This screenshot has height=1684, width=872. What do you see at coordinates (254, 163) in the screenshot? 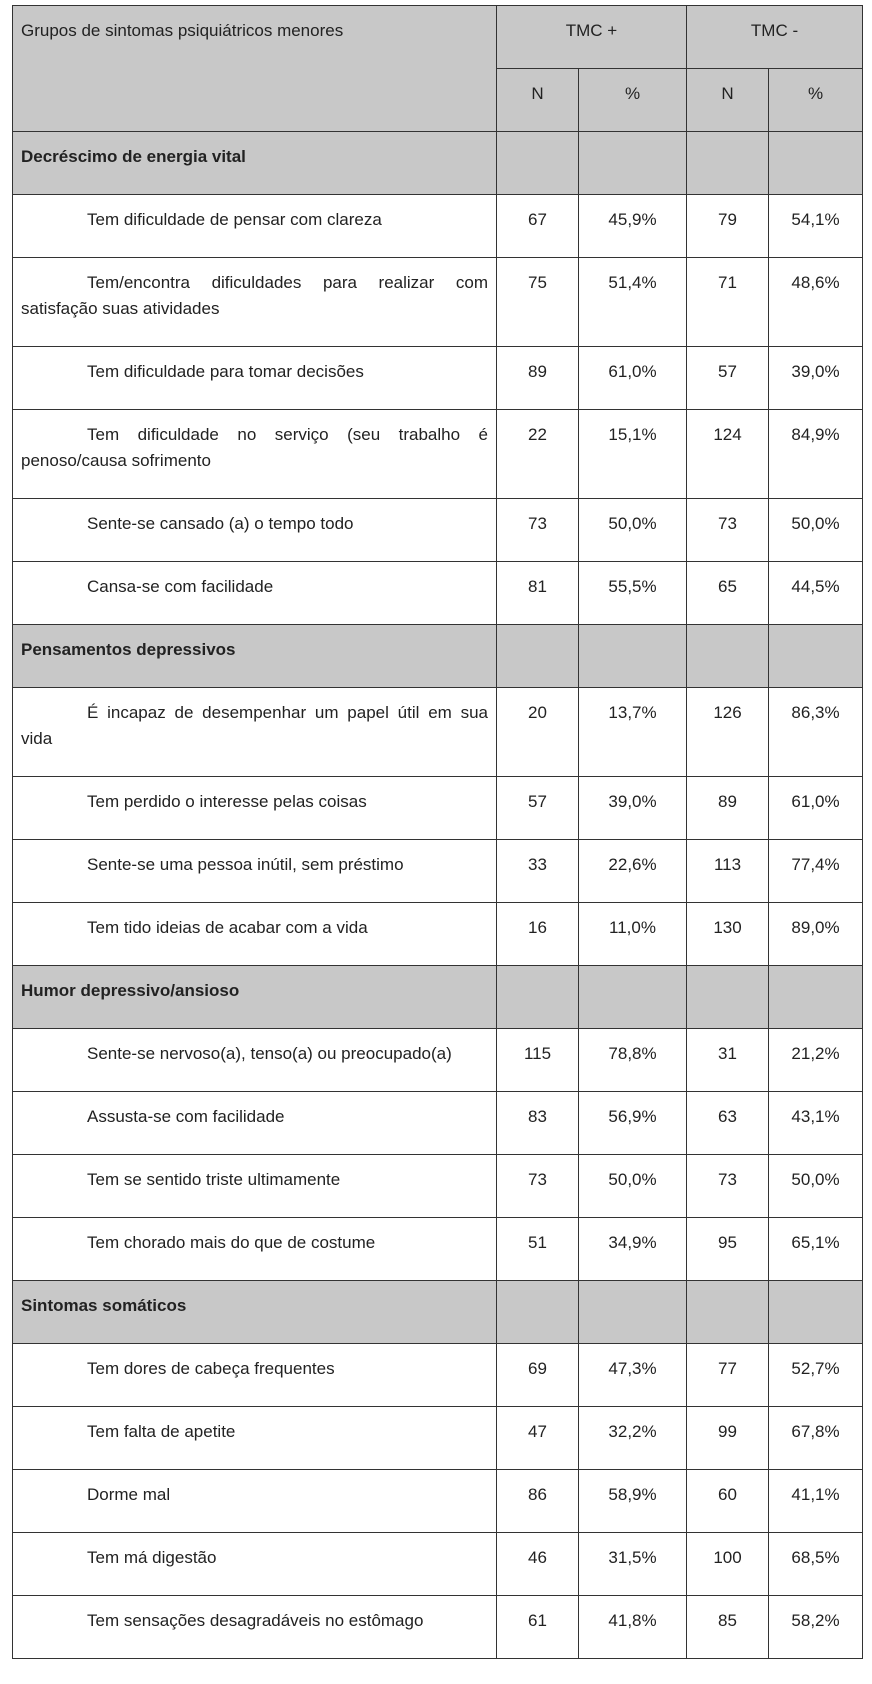
I see `section-title: Decréscimo de energia vital` at bounding box center [254, 163].